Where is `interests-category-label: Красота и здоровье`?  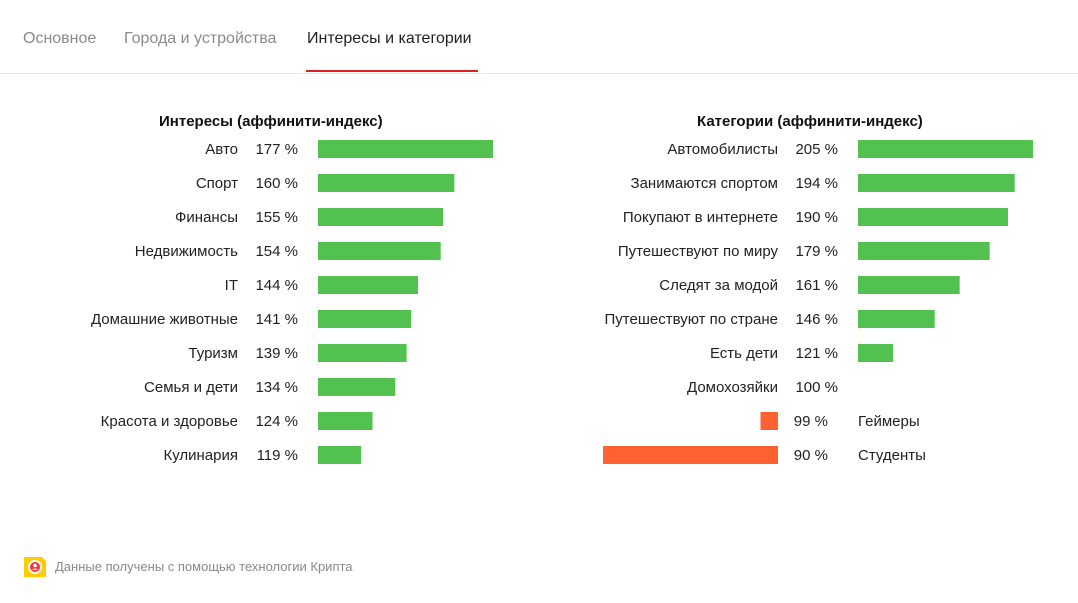
interests-category-label: Красота и здоровье is located at coordinates (169, 421).